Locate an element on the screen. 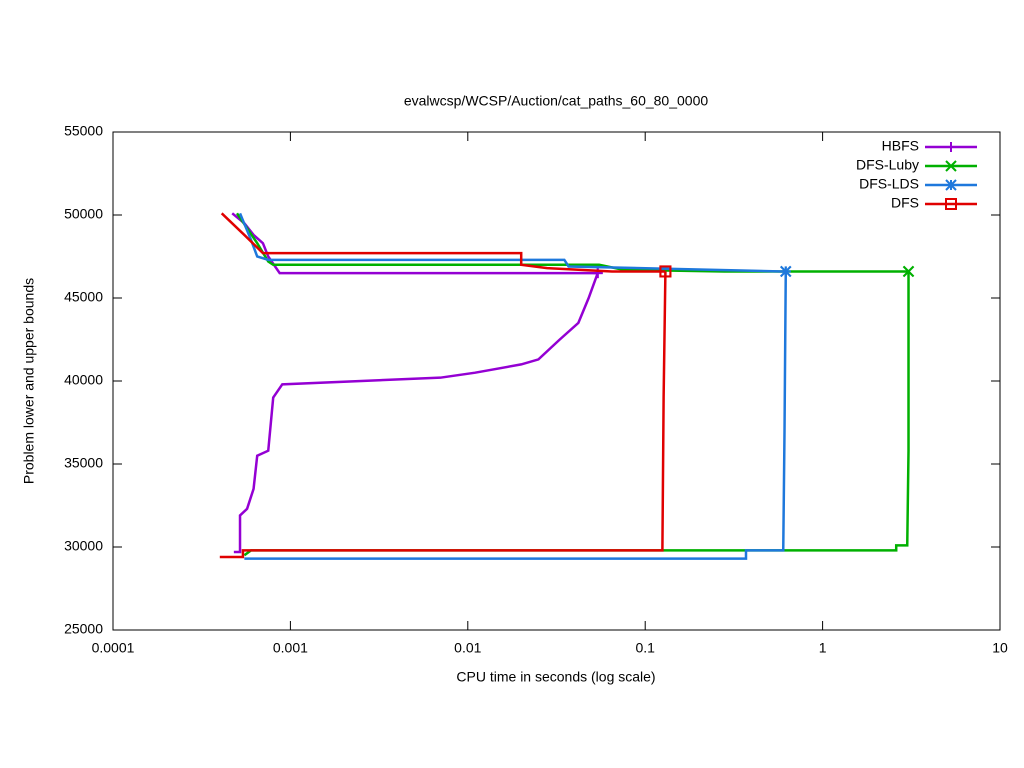 The image size is (1024, 768). x-tick-label: 1 is located at coordinates (823, 648).